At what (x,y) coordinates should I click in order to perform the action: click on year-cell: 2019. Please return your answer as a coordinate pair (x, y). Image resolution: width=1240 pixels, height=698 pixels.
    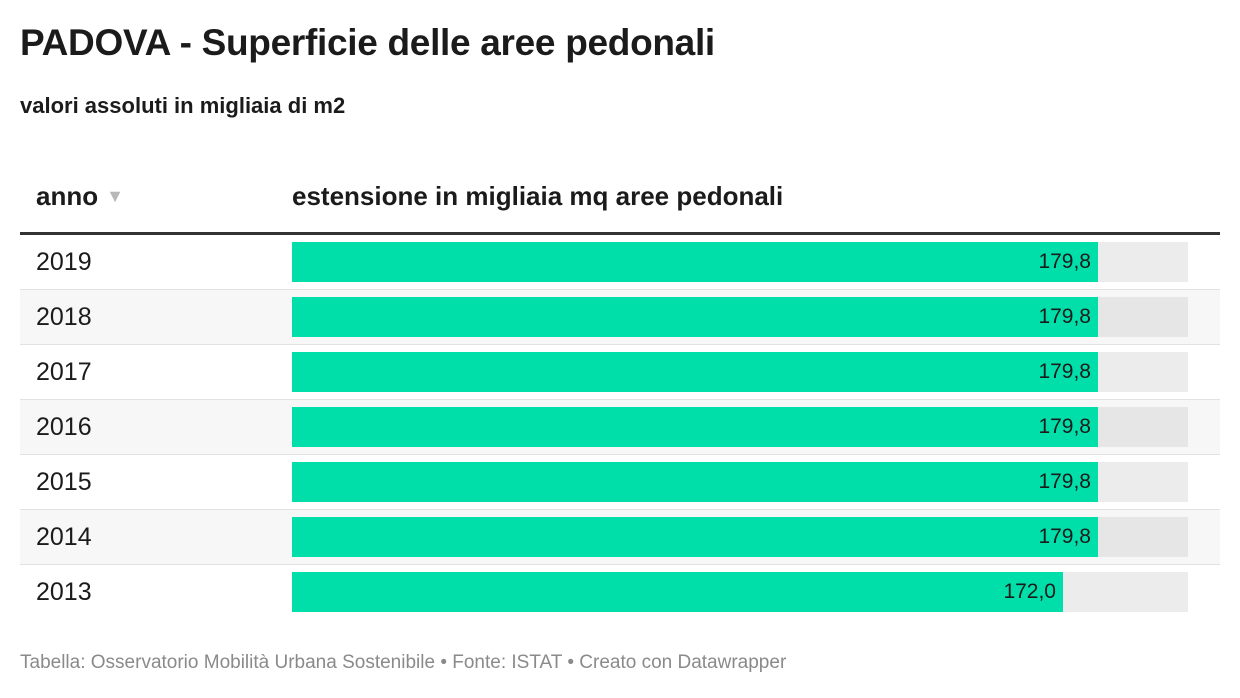
    Looking at the image, I should click on (64, 262).